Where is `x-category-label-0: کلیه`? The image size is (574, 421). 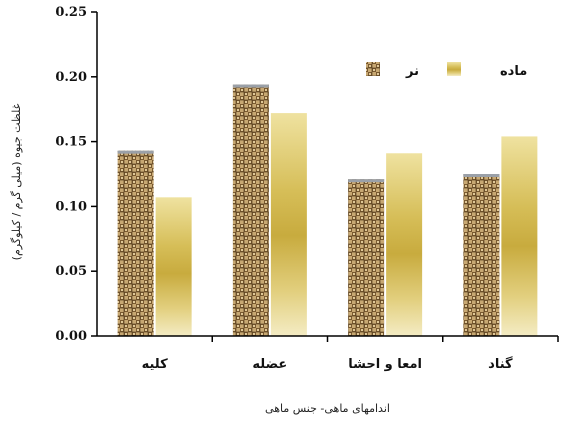
x-category-label-0: کلیه is located at coordinates (155, 364).